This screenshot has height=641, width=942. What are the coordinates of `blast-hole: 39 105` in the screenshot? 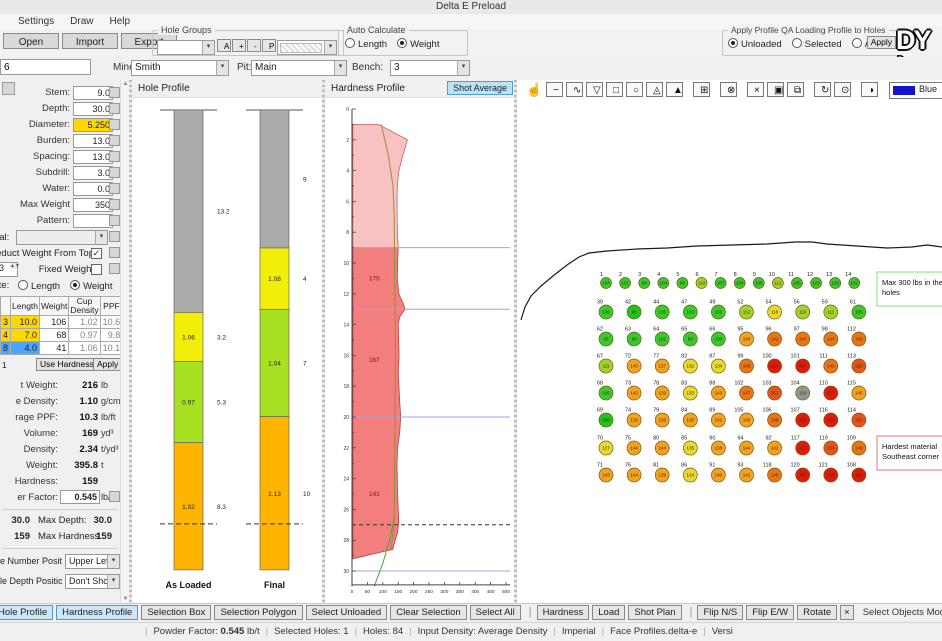 It's located at (605, 310).